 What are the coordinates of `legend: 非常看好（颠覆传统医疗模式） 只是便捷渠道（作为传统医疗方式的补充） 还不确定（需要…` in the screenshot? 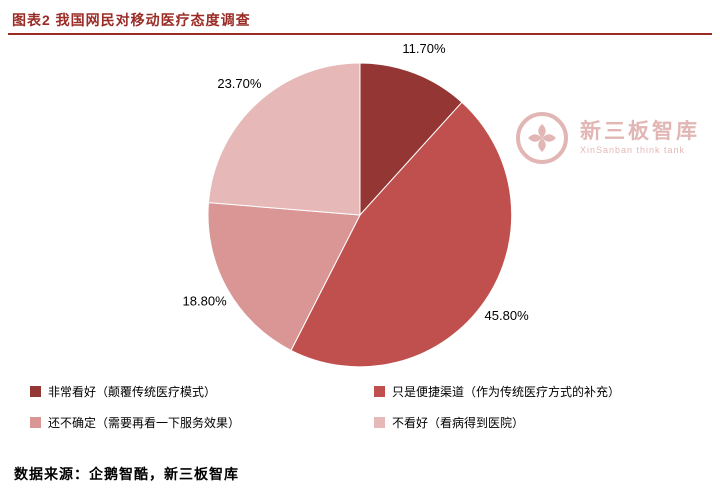 It's located at (361, 407).